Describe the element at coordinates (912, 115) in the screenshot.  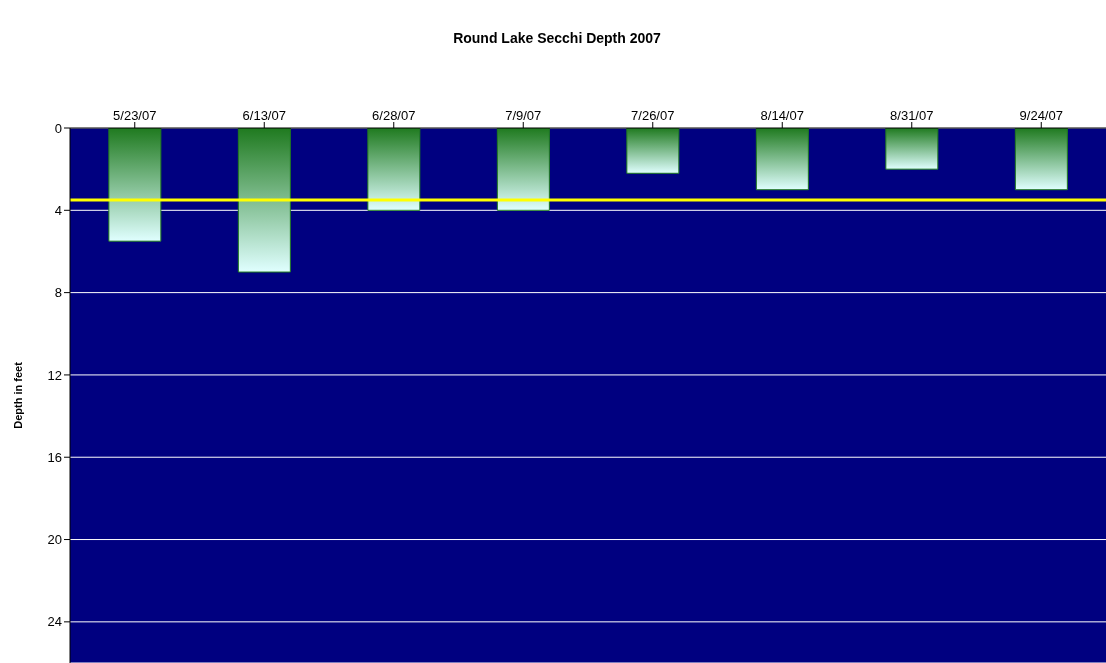
I see `x-tick-label: 8/31/07` at that location.